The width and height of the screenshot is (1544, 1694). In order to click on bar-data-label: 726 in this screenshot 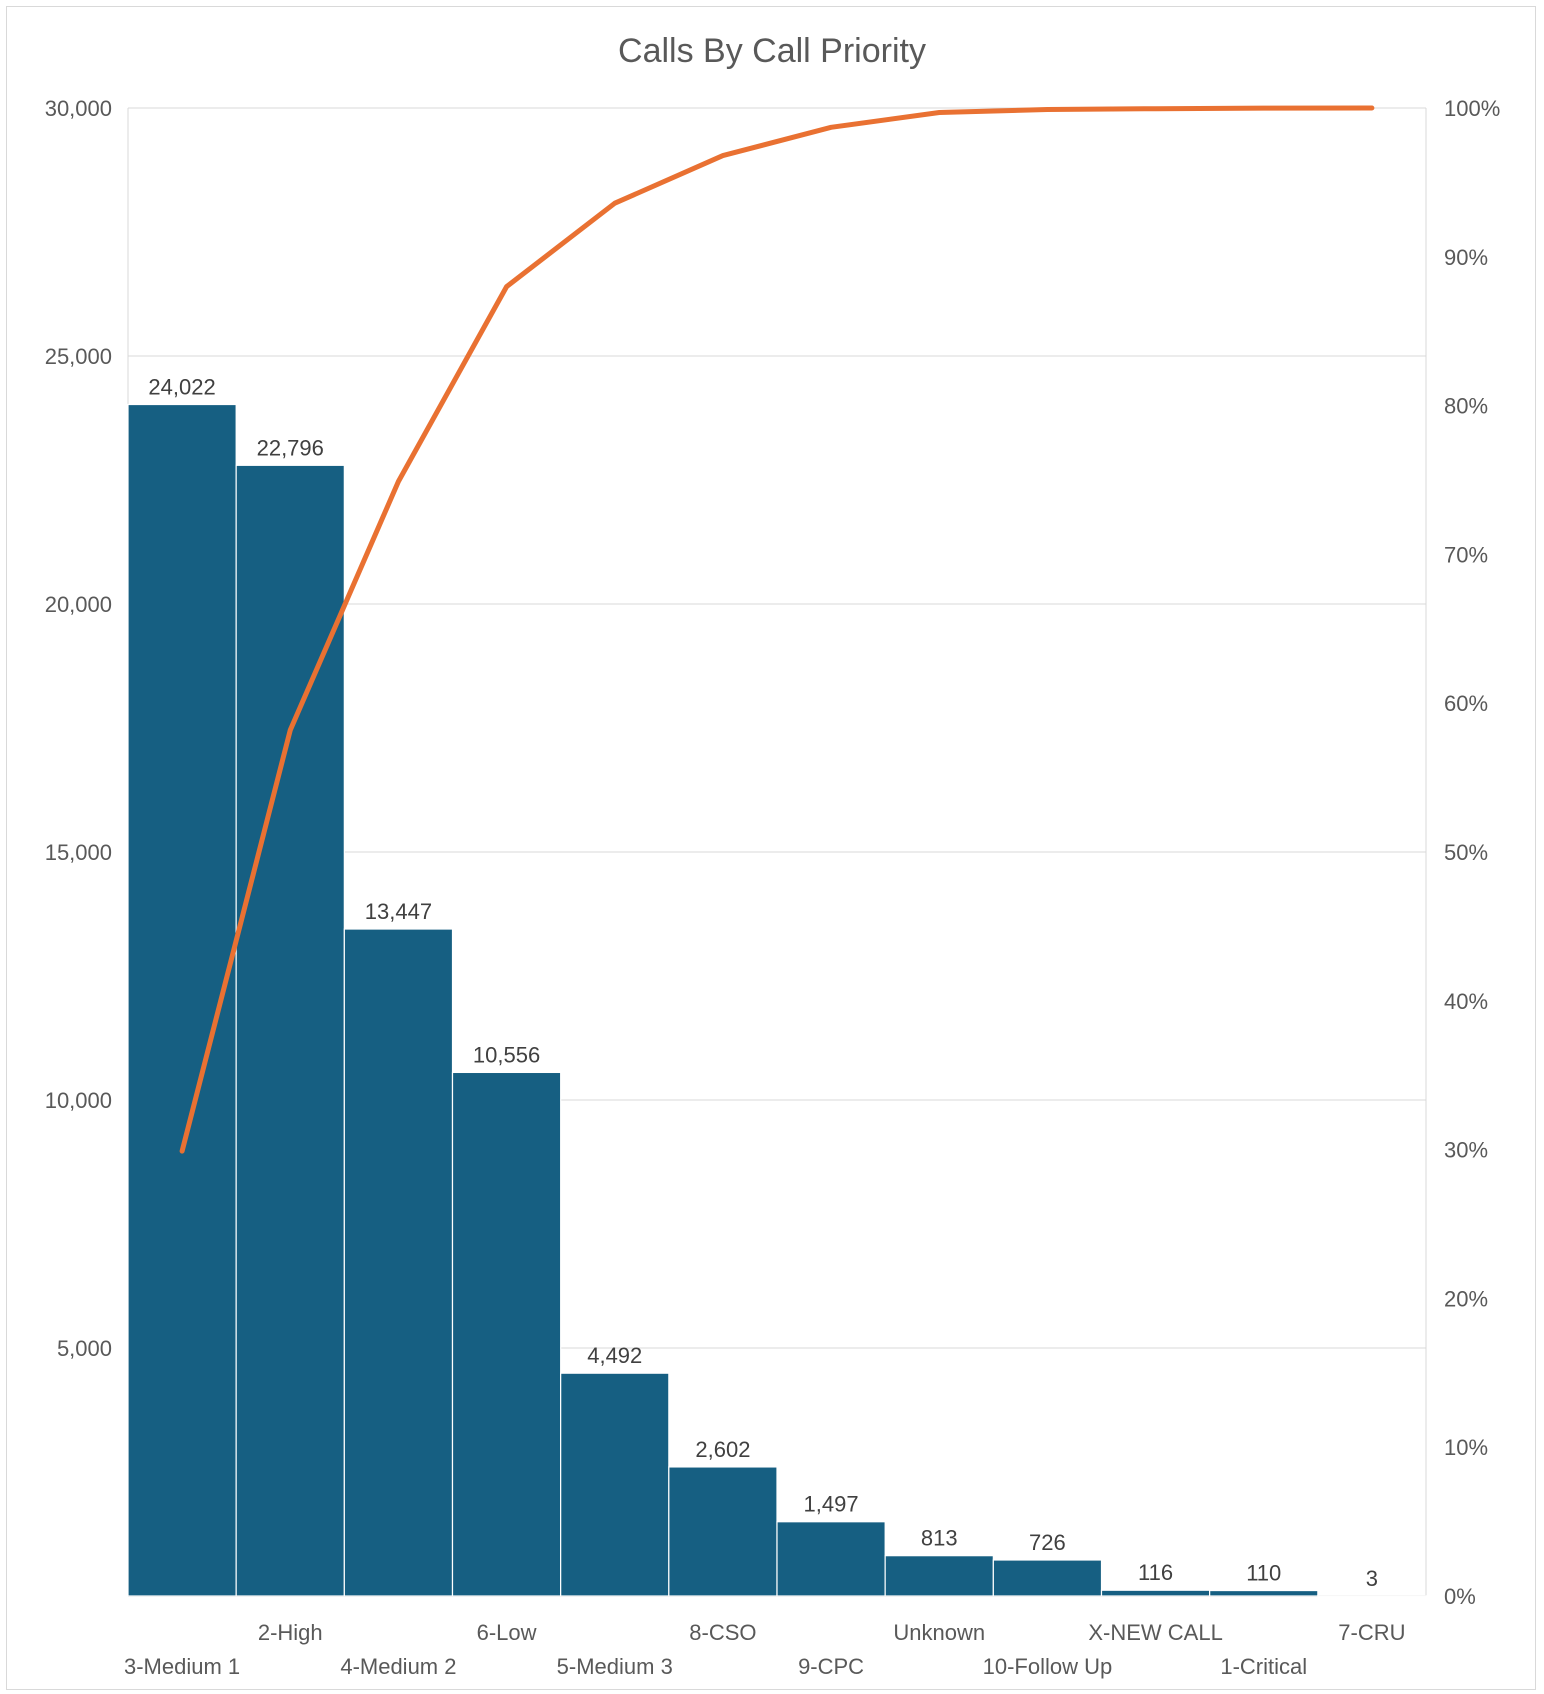, I will do `click(1047, 1542)`.